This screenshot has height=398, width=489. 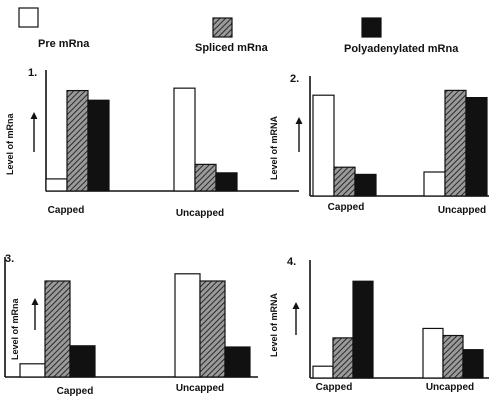 I want to click on legend-swatch-polyadenylated-mrna, so click(x=371, y=27).